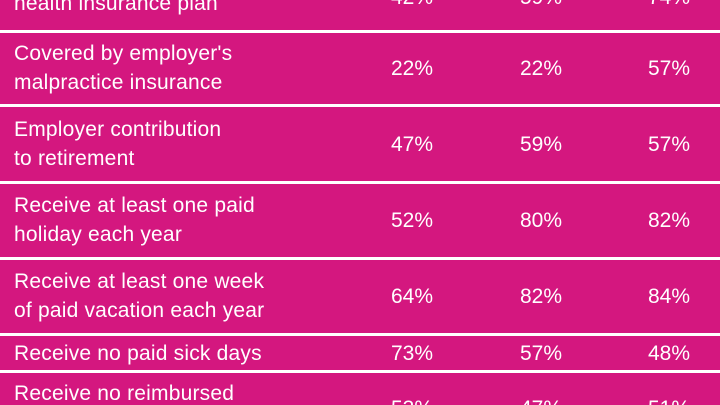  Describe the element at coordinates (541, 220) in the screenshot. I see `row-value: 80%` at that location.